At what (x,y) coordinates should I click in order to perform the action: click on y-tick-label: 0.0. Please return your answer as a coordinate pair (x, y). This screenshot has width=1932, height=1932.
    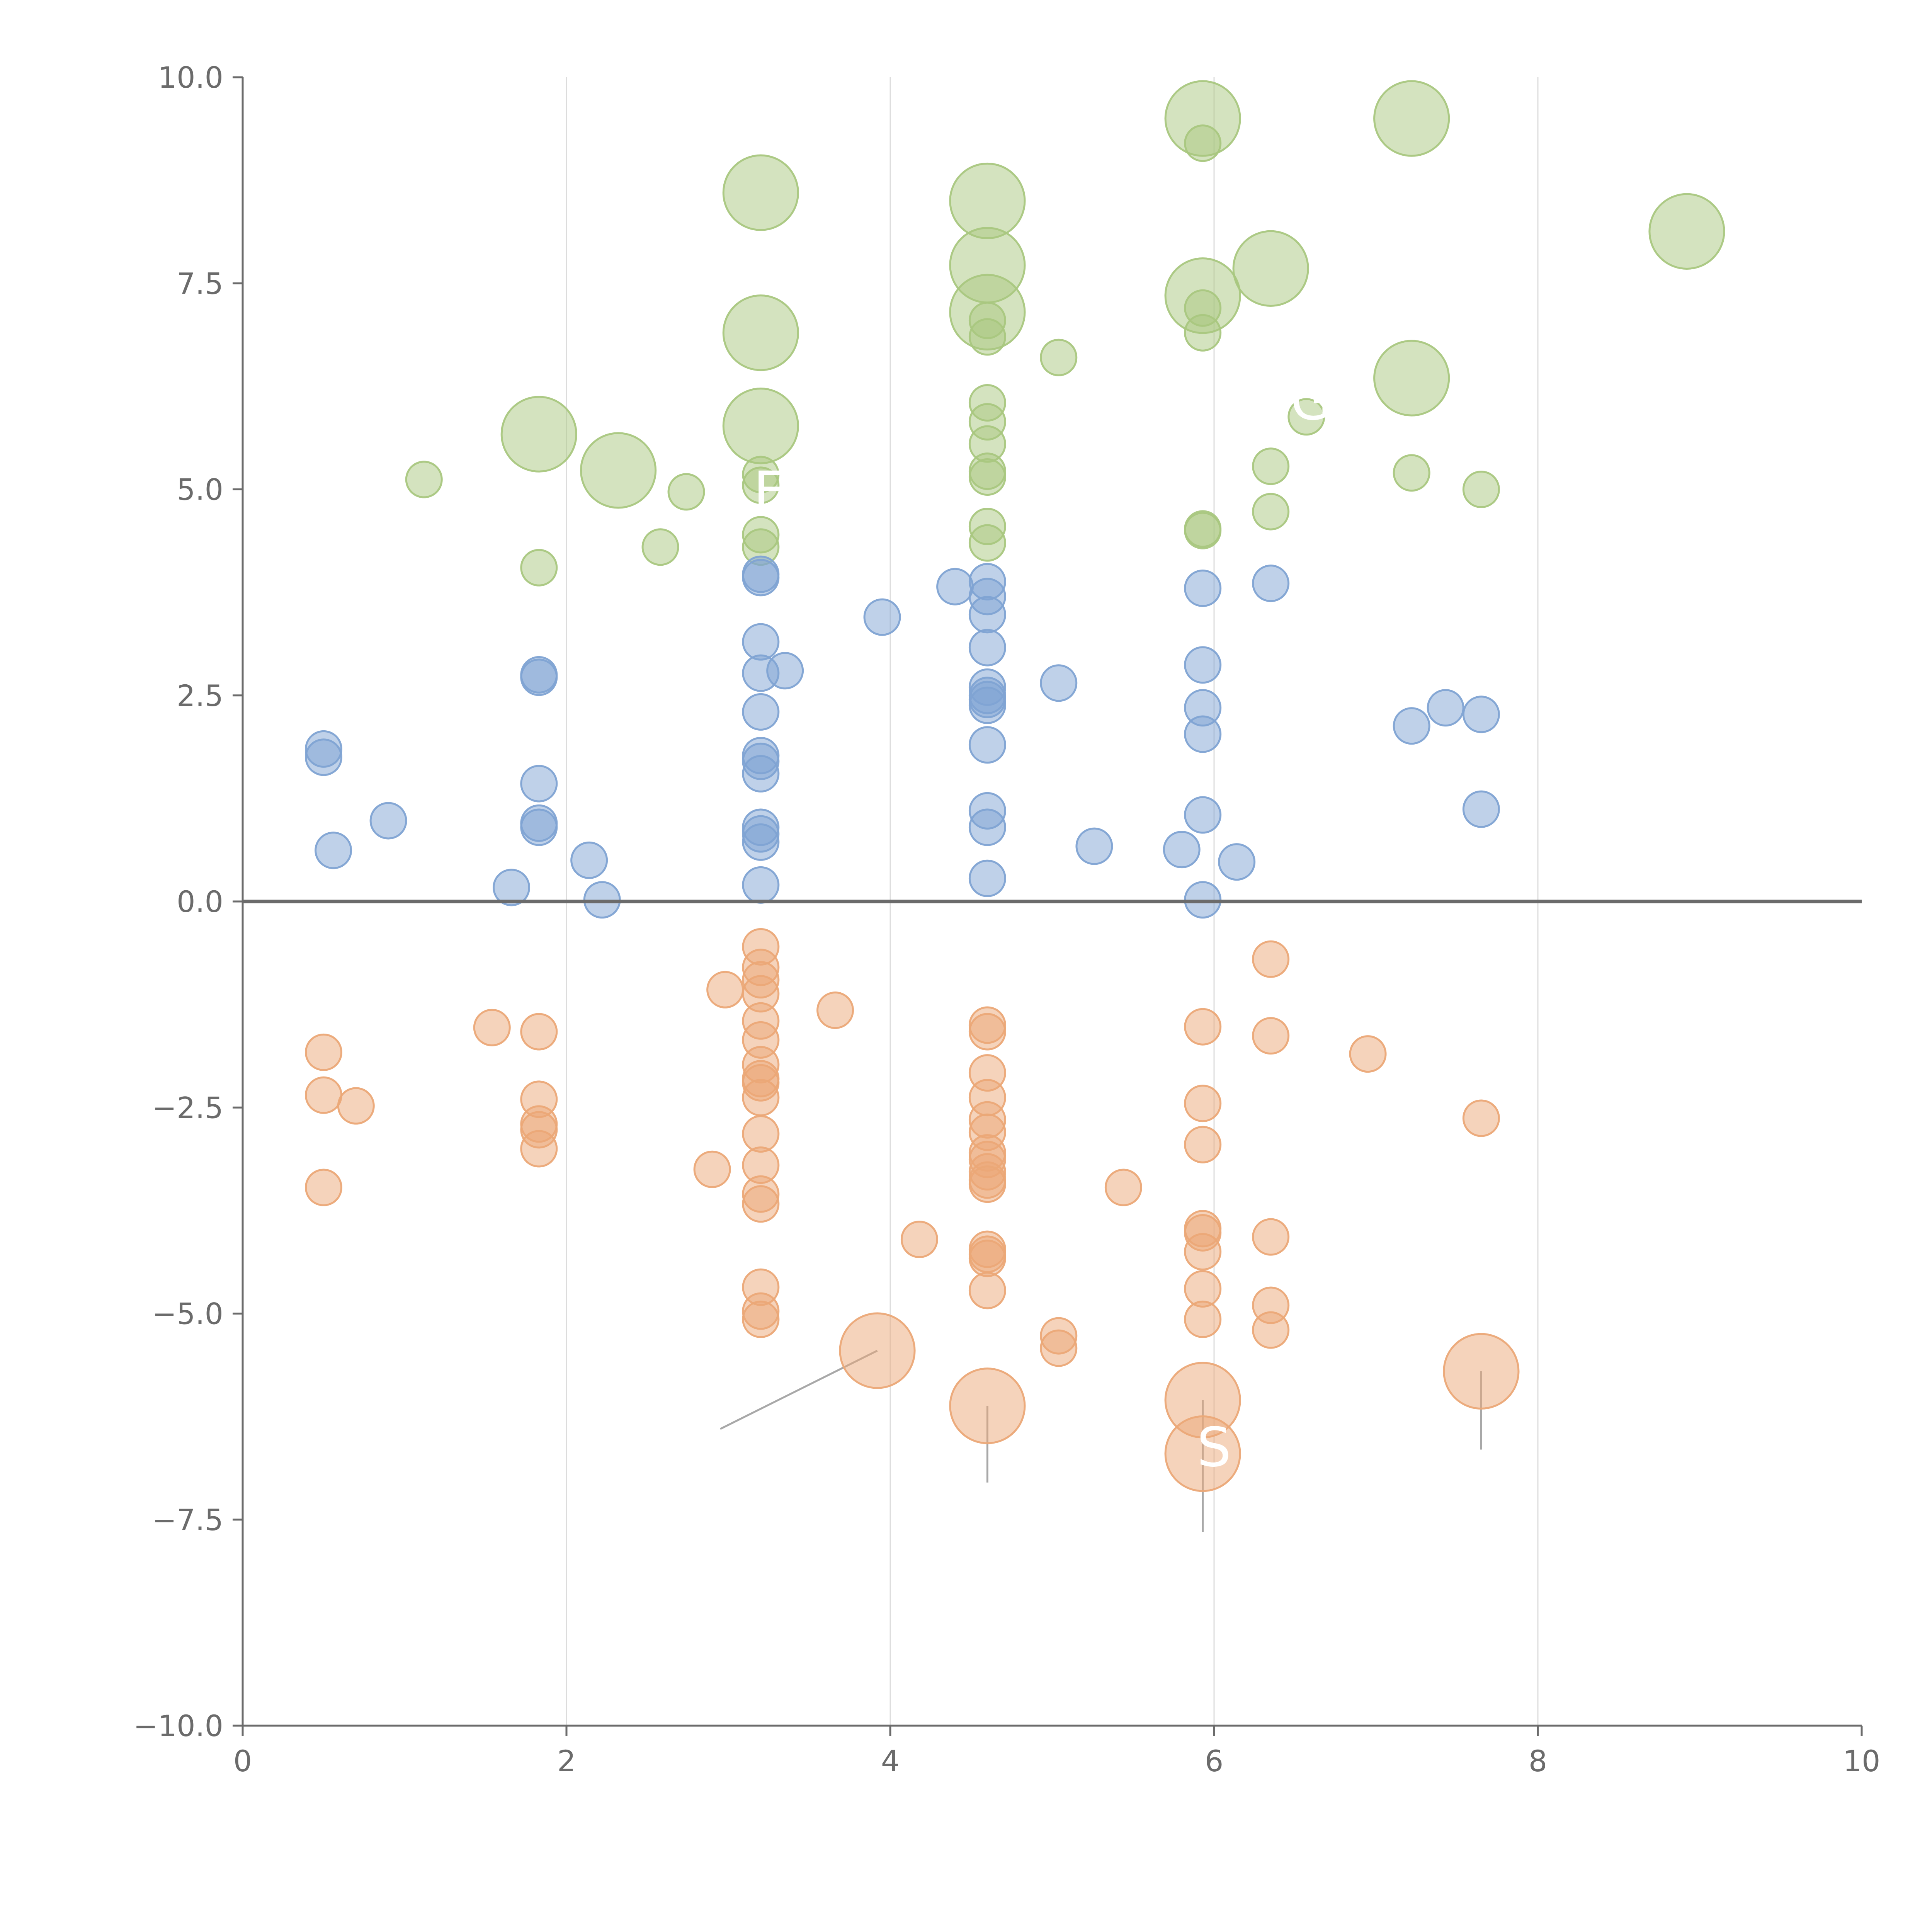
    Looking at the image, I should click on (200, 901).